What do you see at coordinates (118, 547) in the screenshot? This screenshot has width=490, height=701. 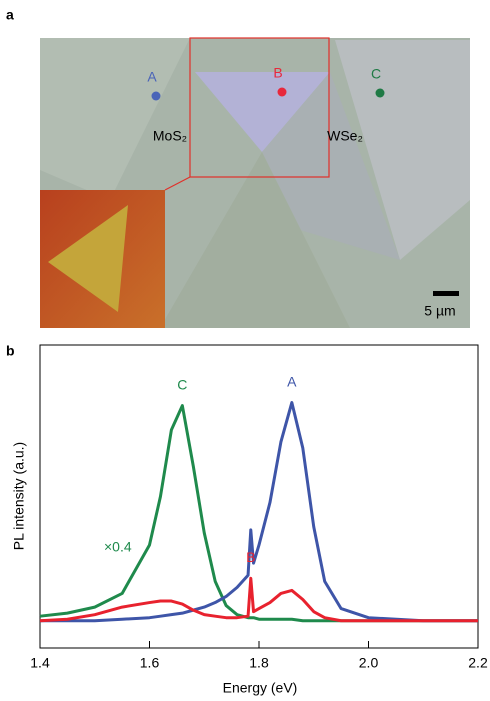 I see `annotation: ×0.4` at bounding box center [118, 547].